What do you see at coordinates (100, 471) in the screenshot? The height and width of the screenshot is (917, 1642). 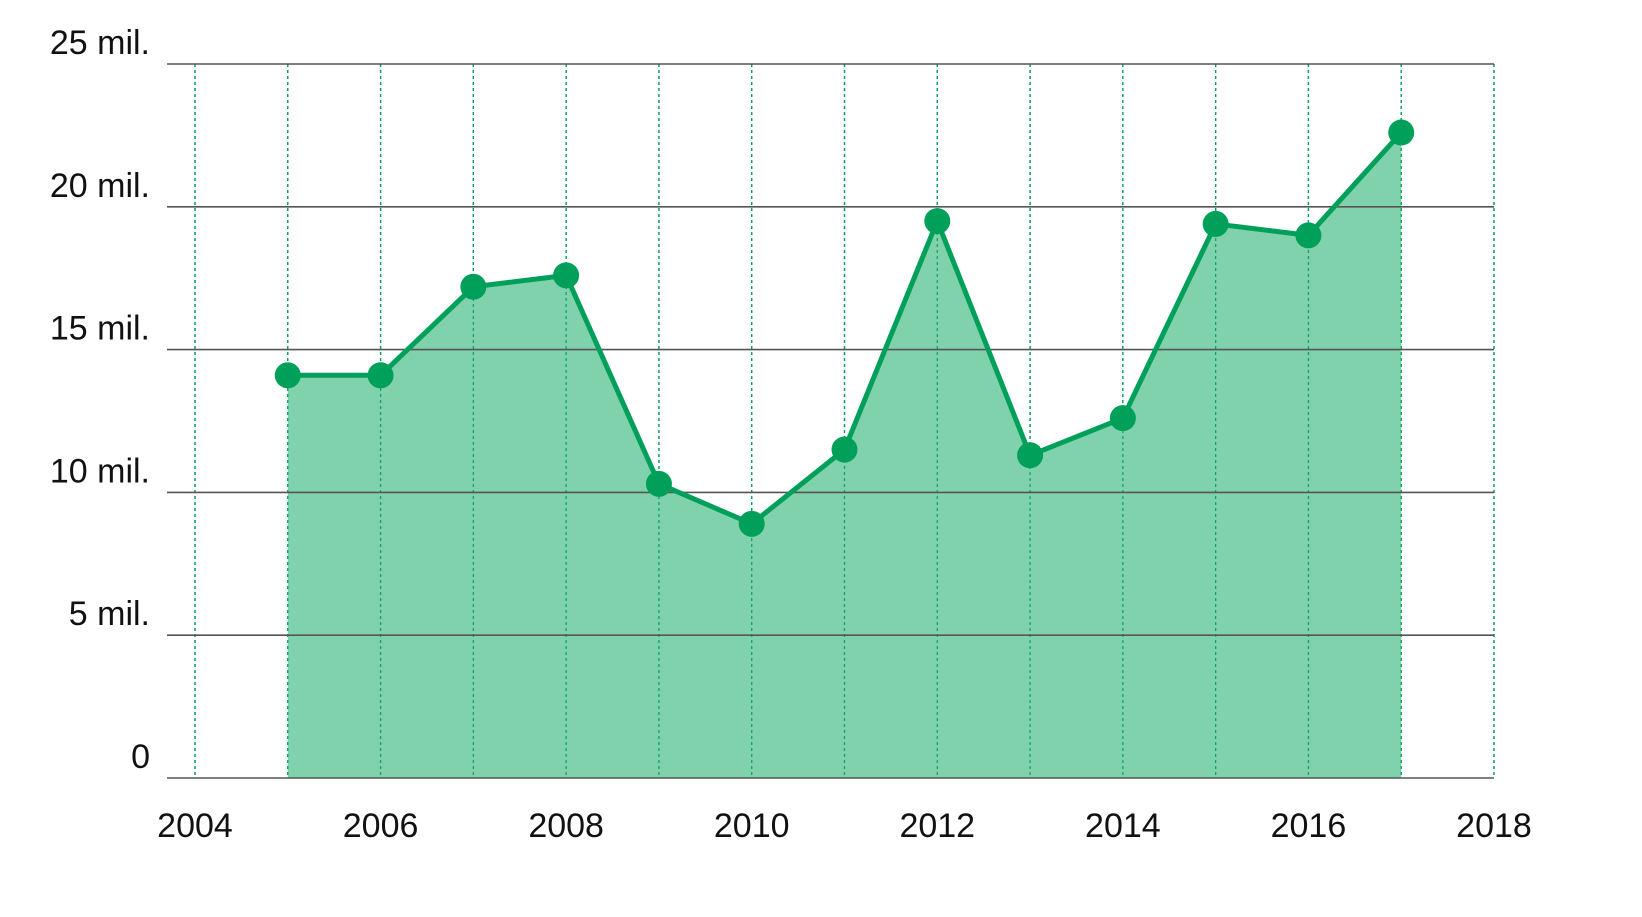 I see `y-tick-label: 10 mil.` at bounding box center [100, 471].